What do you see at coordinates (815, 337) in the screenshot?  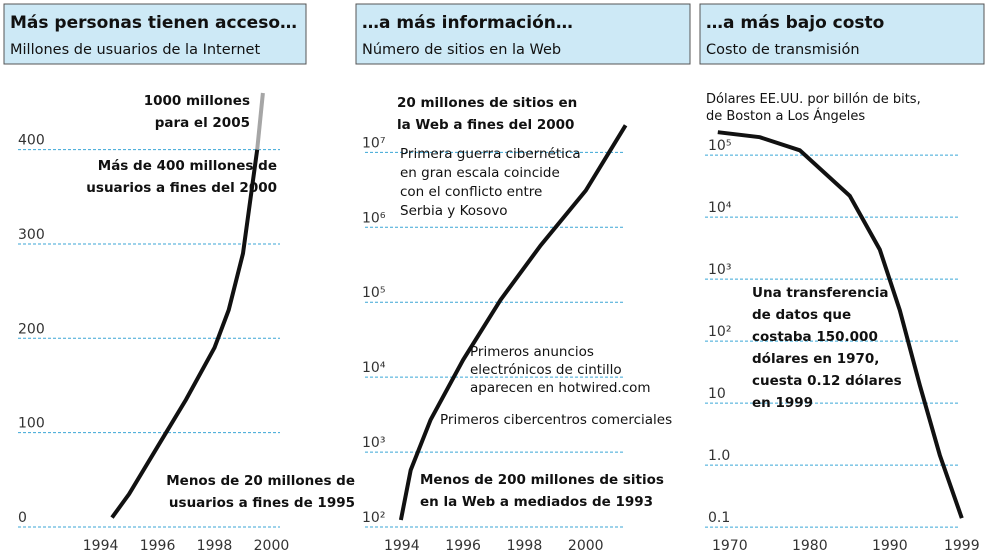 I see `annotation: costaba 150.000` at bounding box center [815, 337].